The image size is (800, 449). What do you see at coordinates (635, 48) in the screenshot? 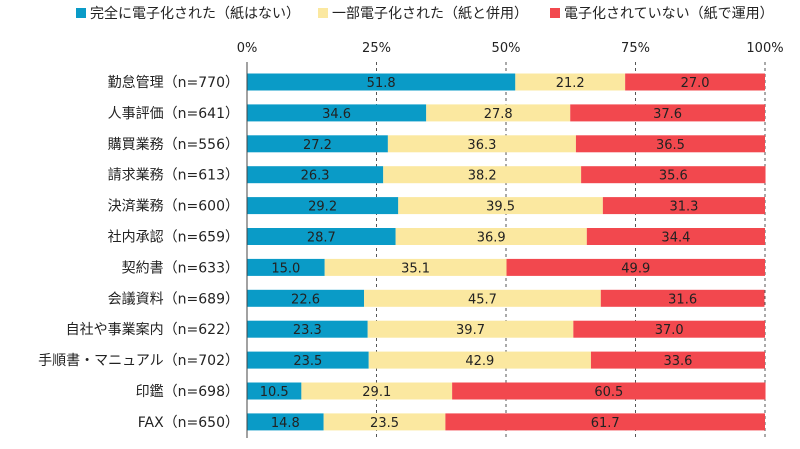
I see `x-tick-label: 75%` at bounding box center [635, 48].